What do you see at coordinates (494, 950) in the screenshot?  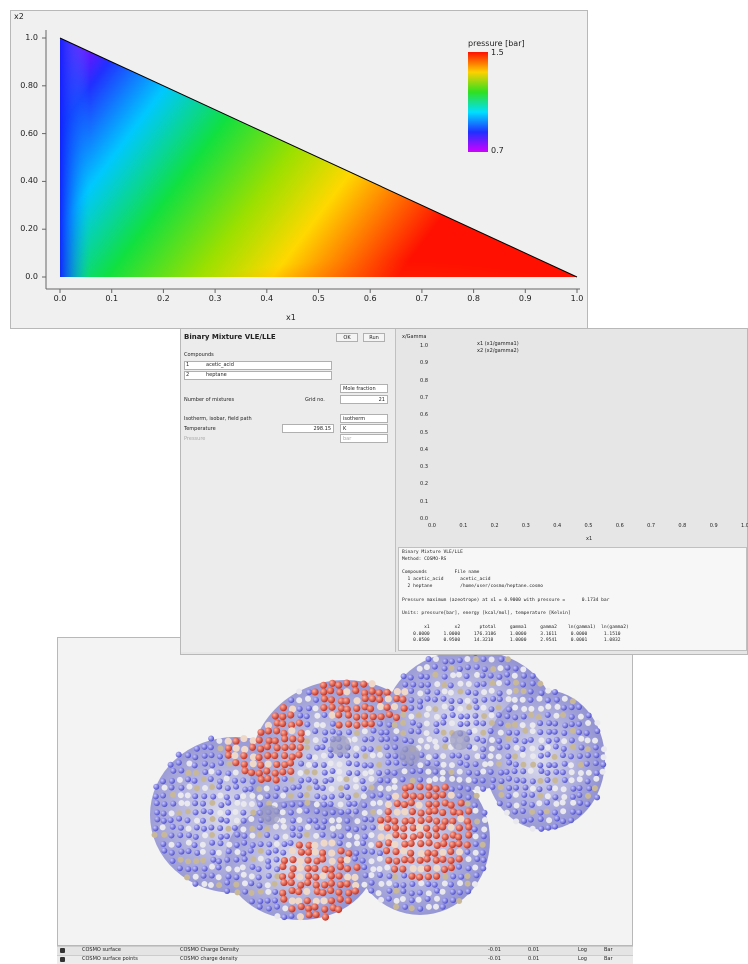 I see `range-min: -0.01` at bounding box center [494, 950].